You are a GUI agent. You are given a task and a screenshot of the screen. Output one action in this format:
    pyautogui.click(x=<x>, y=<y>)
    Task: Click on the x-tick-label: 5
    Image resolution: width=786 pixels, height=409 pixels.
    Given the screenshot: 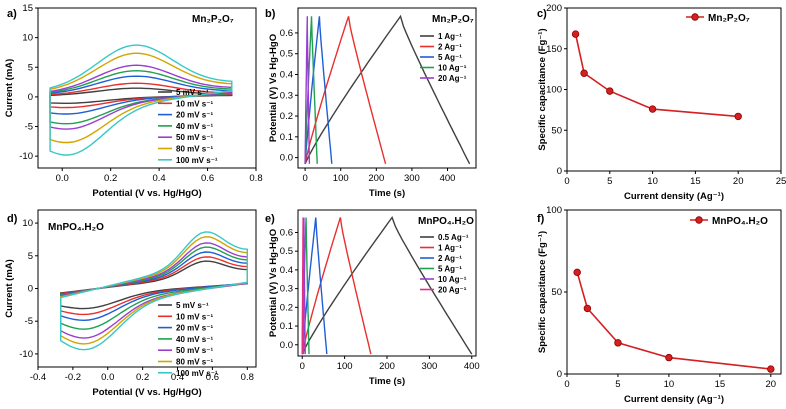 What is the action you would take?
    pyautogui.click(x=617, y=384)
    